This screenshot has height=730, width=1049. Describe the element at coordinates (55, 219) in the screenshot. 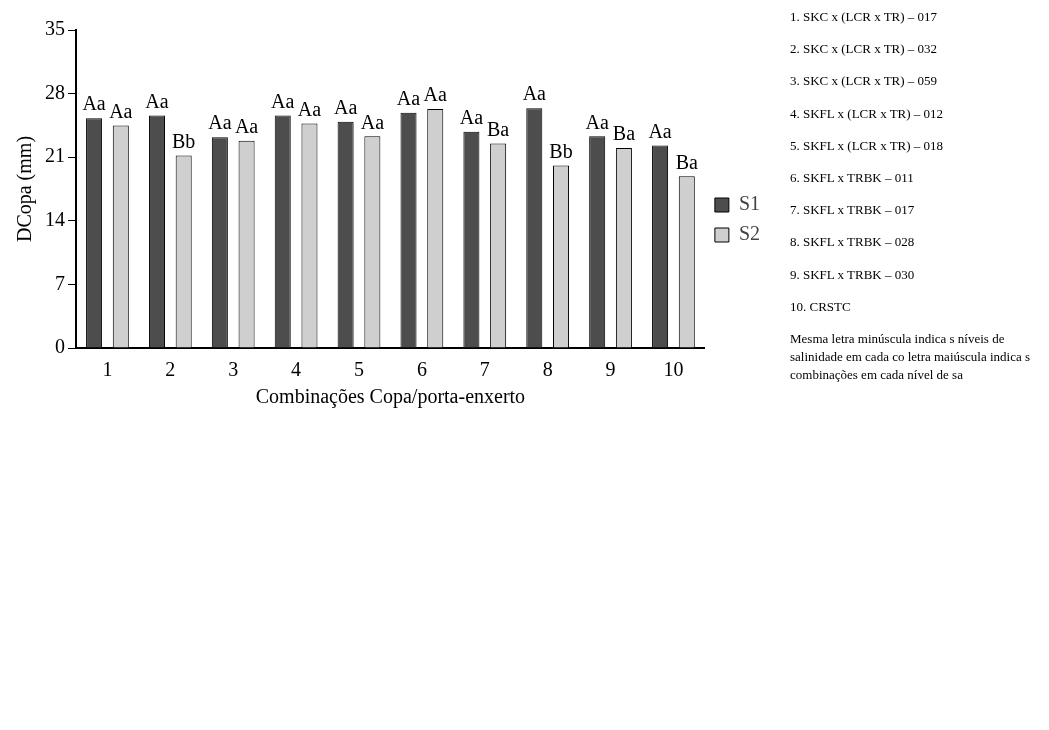

I see `y-tick-label: 14` at that location.